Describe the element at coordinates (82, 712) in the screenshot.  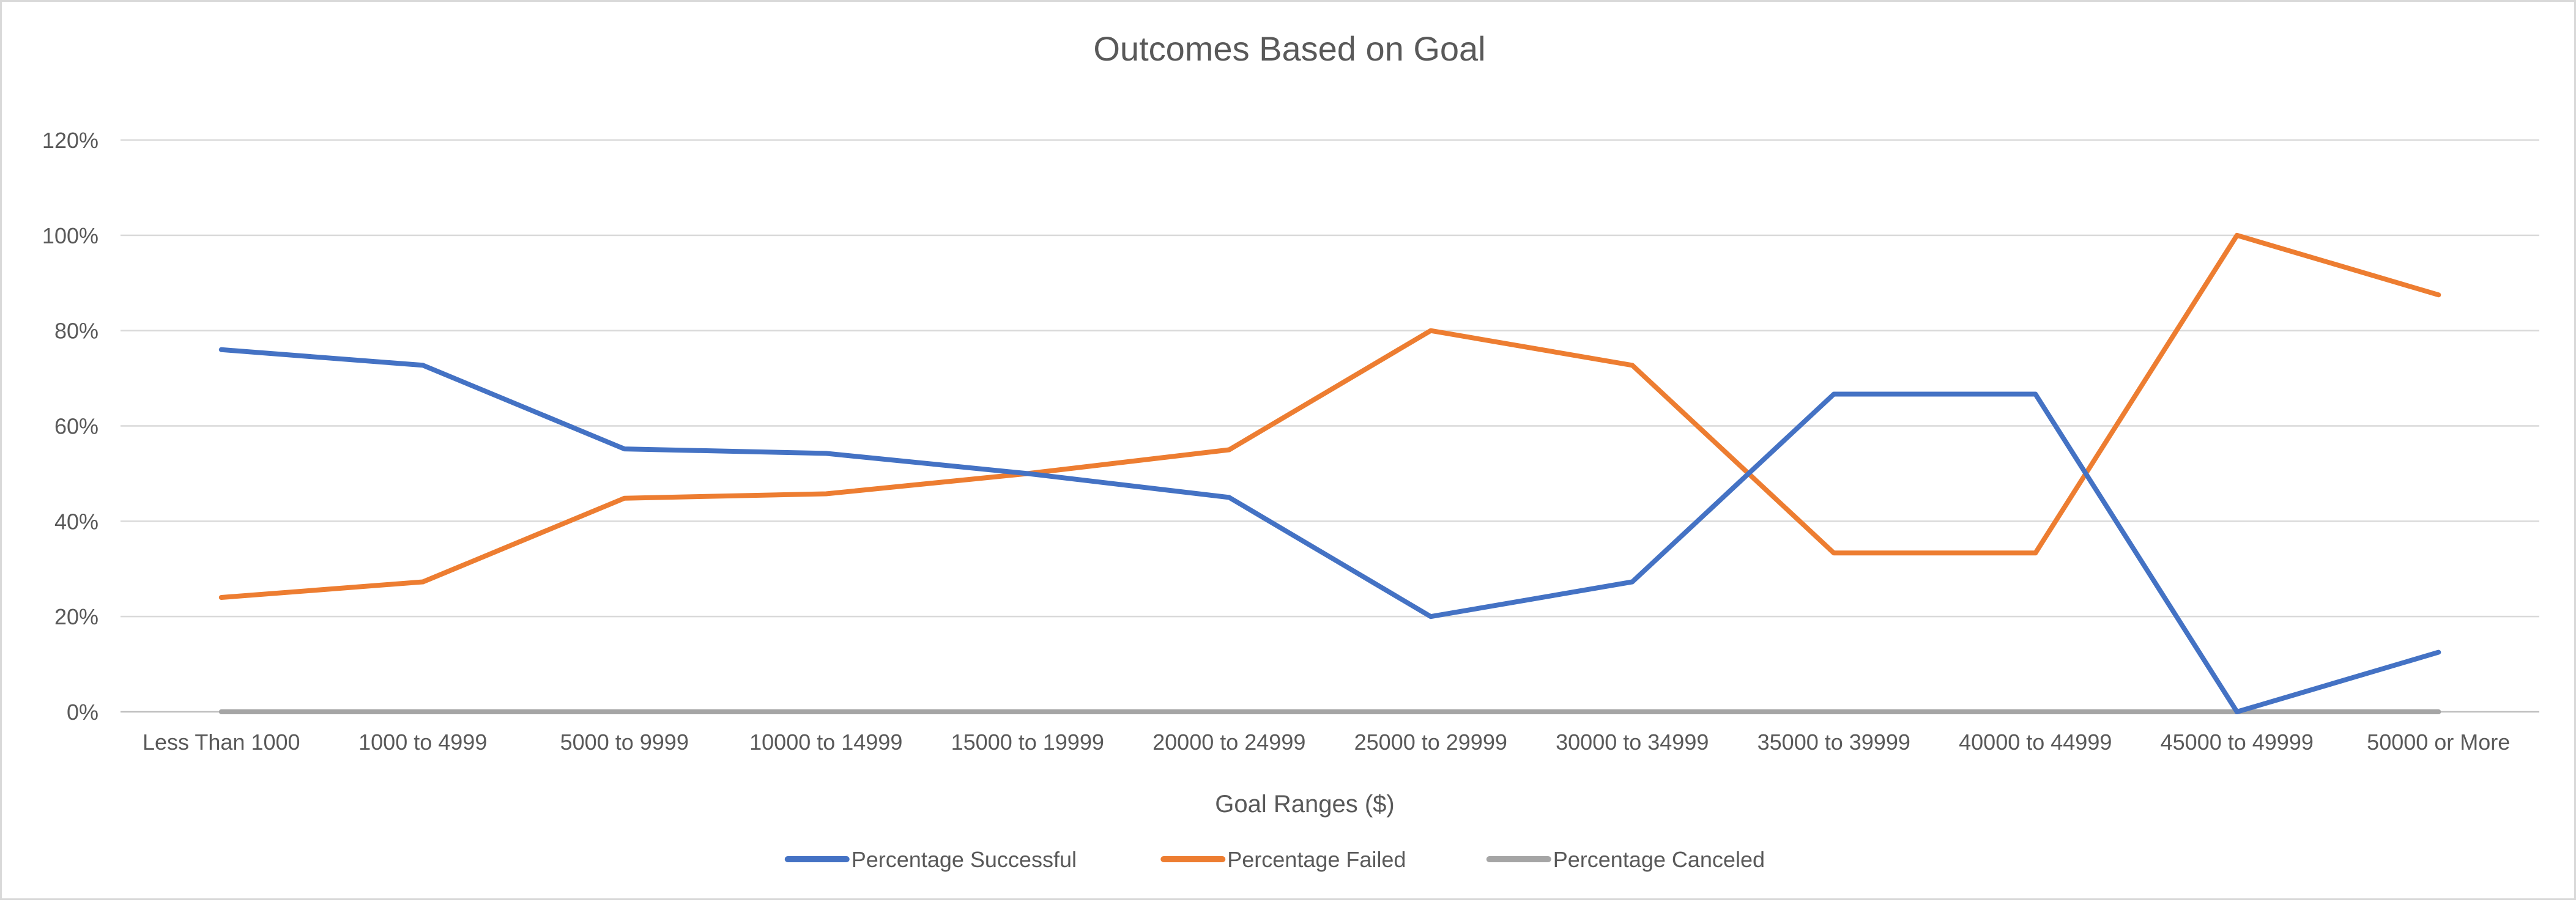
I see `y-tick-label: 0%` at that location.